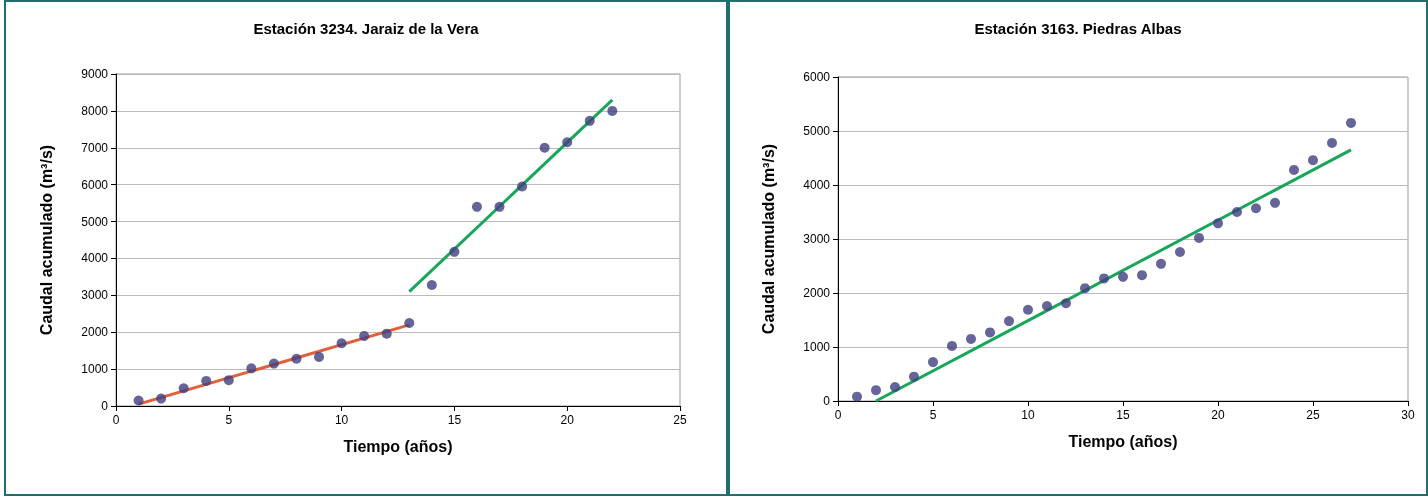 Image resolution: width=1428 pixels, height=500 pixels. I want to click on chart-title: Estación 3234. Jaraiz de la Vera, so click(366, 28).